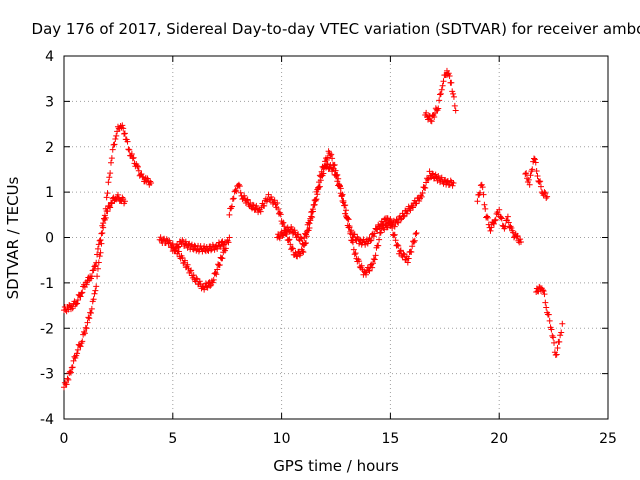 This screenshot has width=640, height=480. What do you see at coordinates (336, 466) in the screenshot?
I see `x-axis-title: GPS time / hours` at bounding box center [336, 466].